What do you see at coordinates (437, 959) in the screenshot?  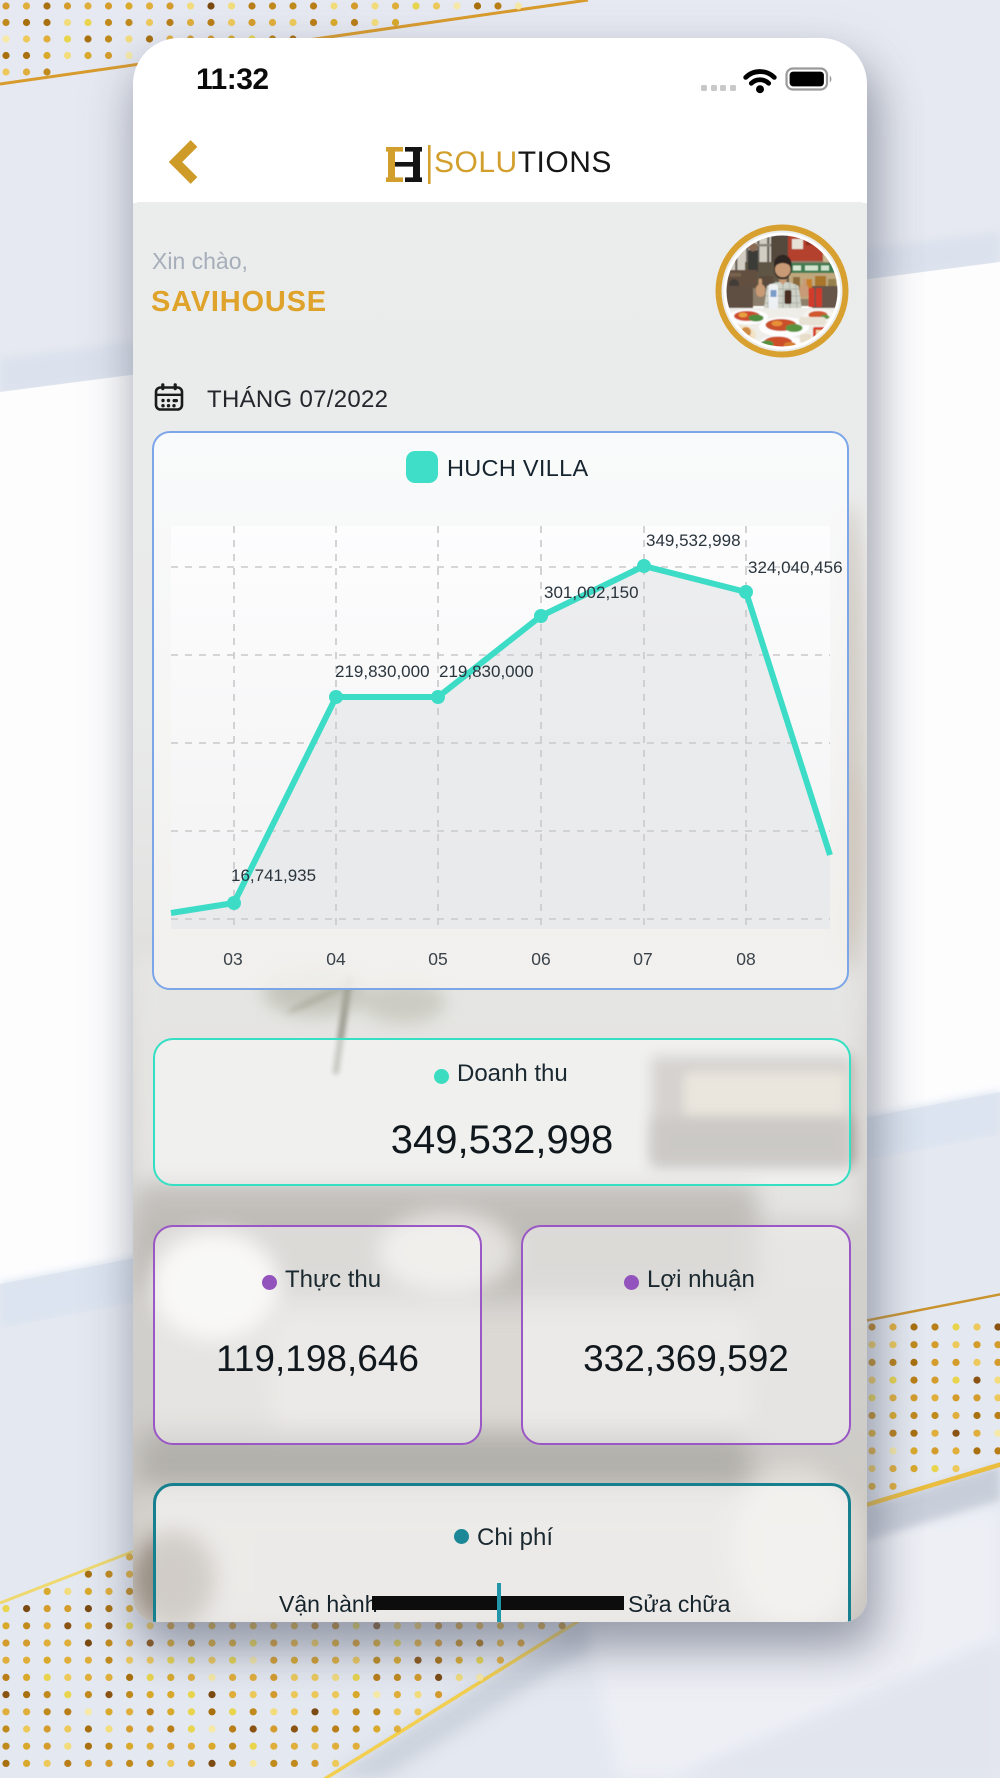 I see `svg-text: 05` at bounding box center [437, 959].